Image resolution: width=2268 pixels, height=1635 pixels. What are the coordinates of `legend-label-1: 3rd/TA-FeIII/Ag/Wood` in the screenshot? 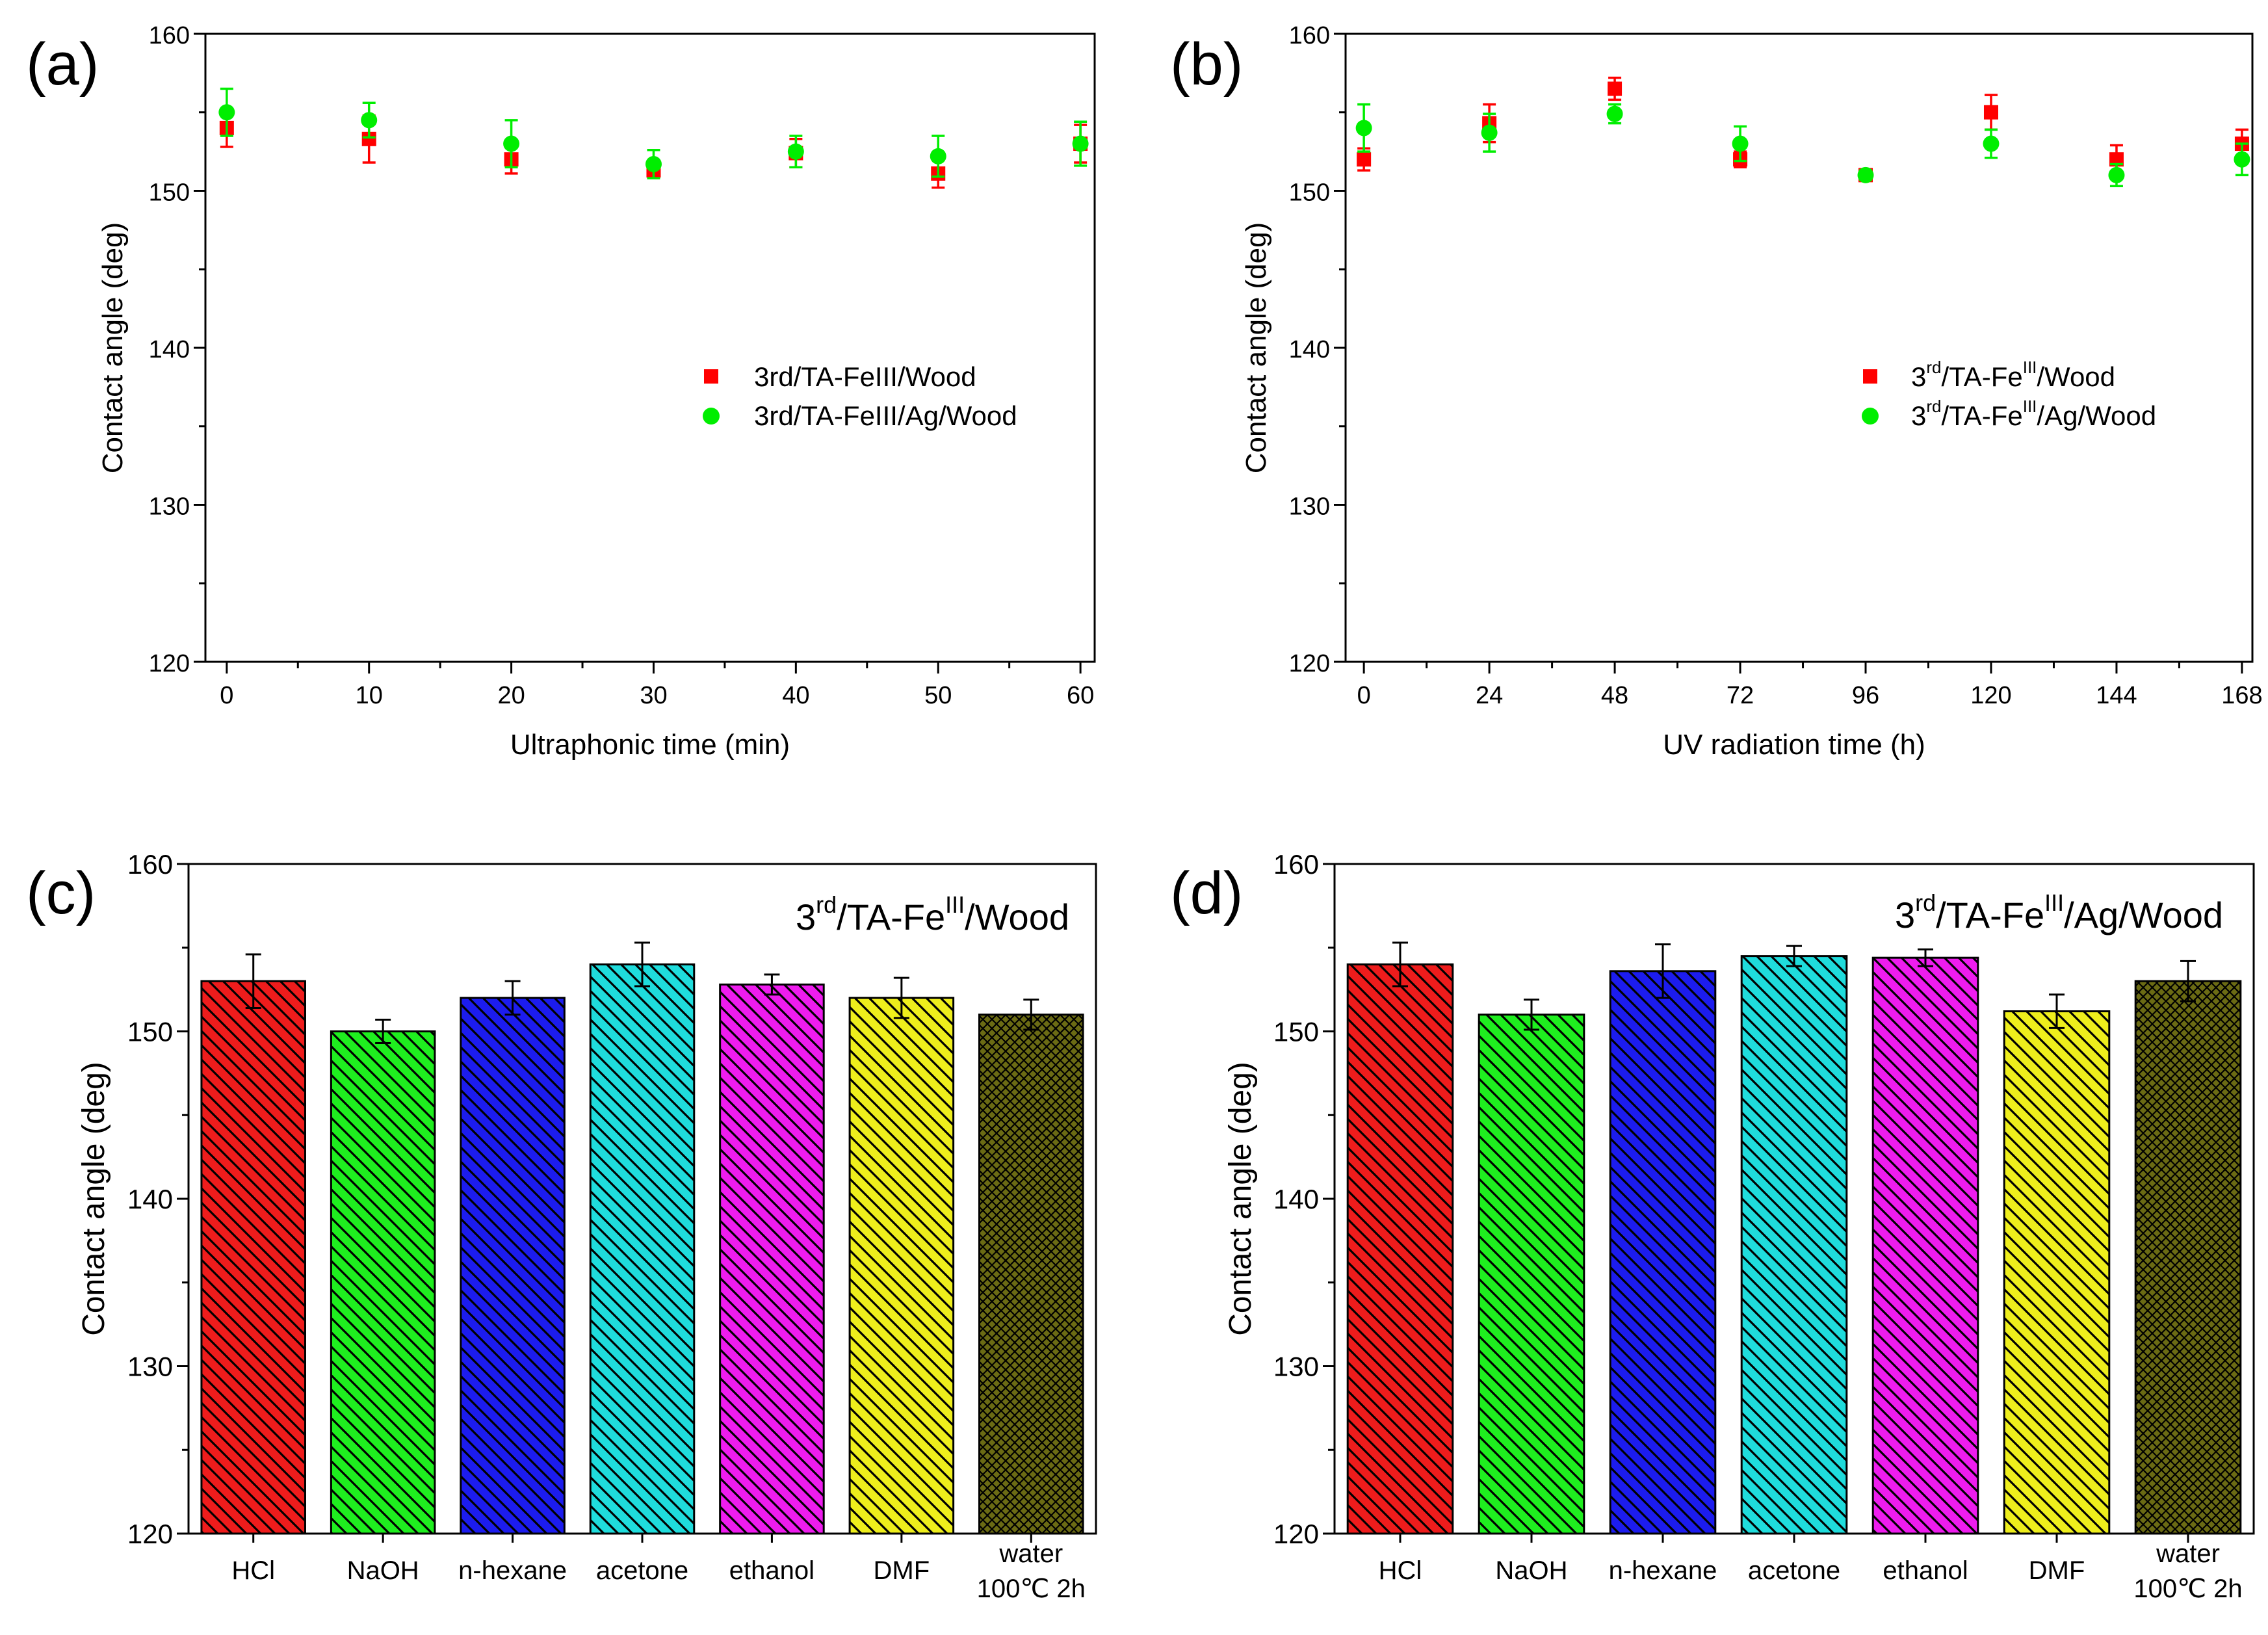 It's located at (2033, 414).